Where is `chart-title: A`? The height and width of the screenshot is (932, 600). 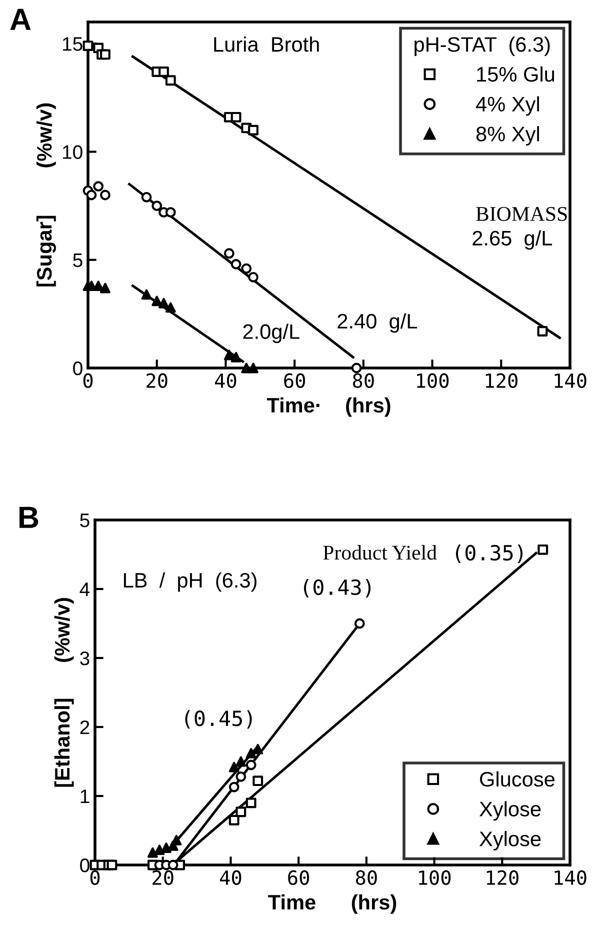
chart-title: A is located at coordinates (20, 19).